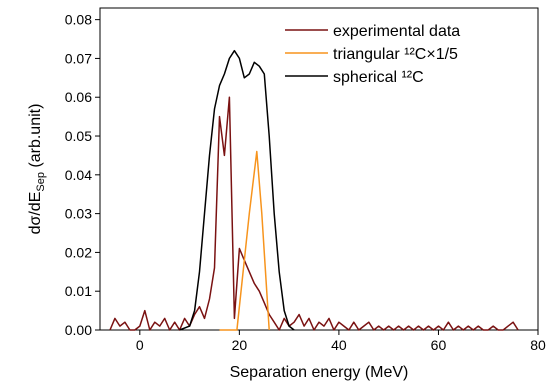 This screenshot has width=552, height=385. I want to click on y-label-sub: Sep, so click(41, 182).